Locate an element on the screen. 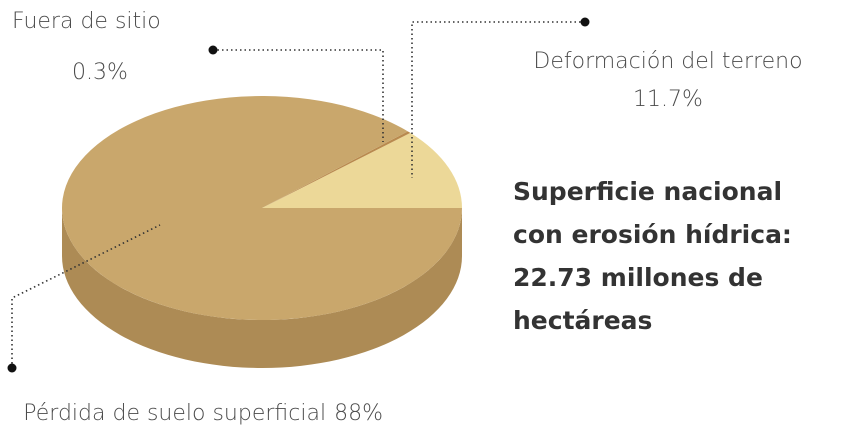  slice-value-label: 11.7% is located at coordinates (668, 99).